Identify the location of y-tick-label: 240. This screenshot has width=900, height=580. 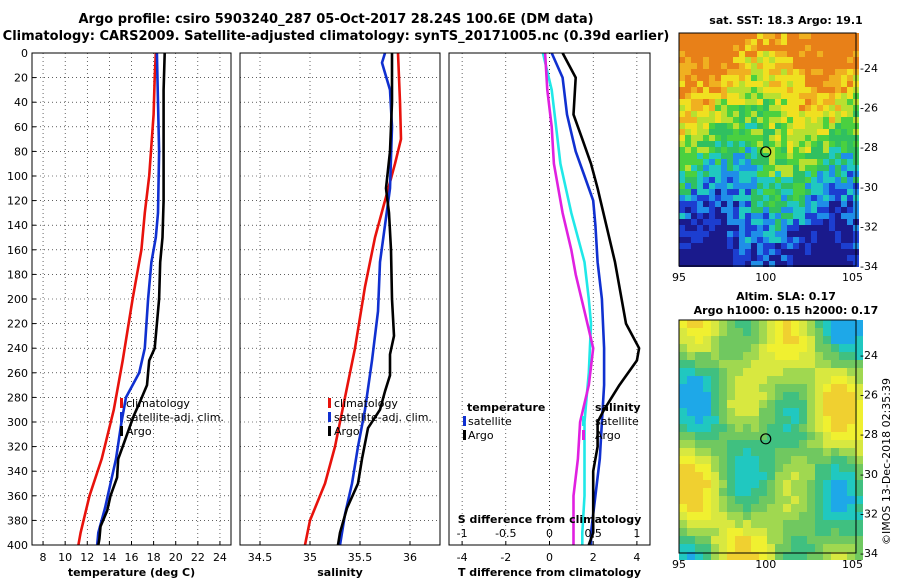
(17, 348).